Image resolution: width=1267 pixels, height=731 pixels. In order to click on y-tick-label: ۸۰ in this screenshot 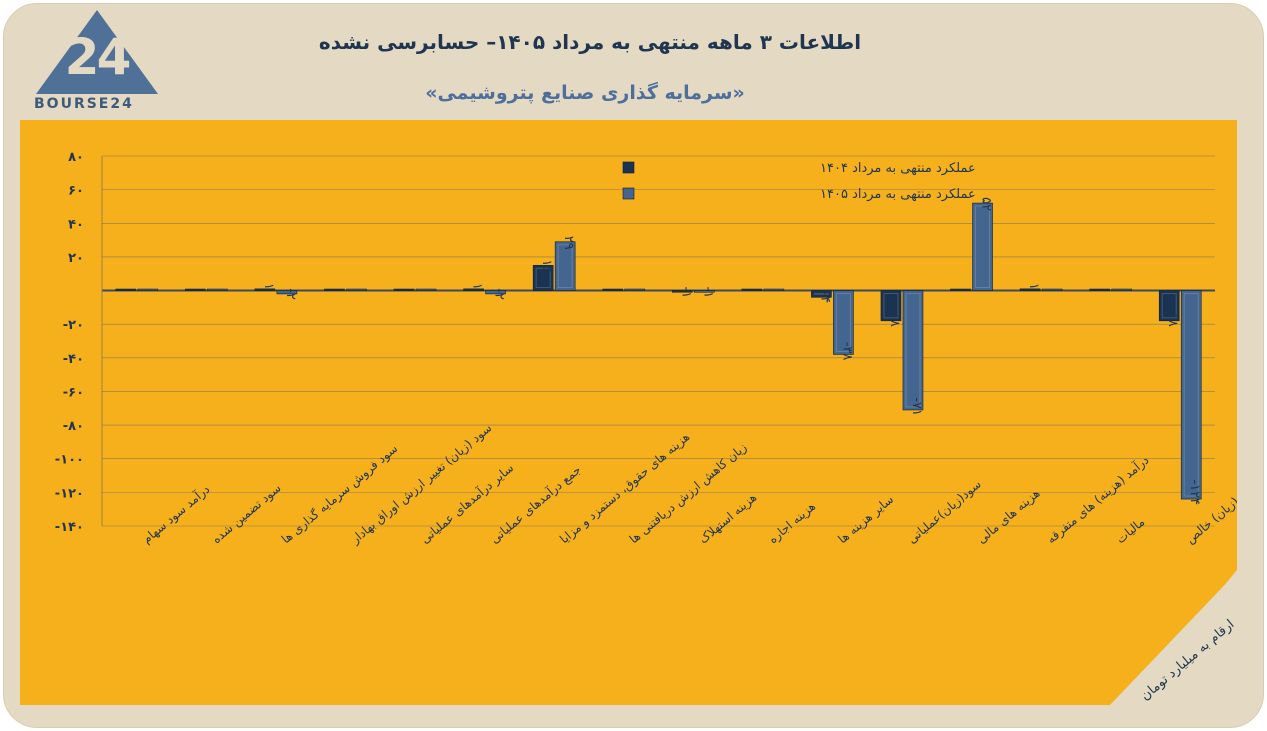, I will do `click(76, 157)`.